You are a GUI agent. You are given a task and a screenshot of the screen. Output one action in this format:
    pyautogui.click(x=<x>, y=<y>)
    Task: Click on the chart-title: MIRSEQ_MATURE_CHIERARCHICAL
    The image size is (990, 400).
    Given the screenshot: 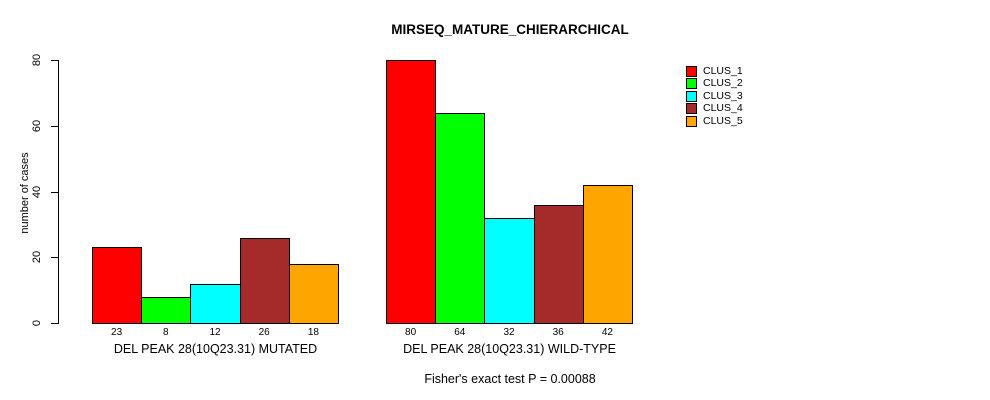 What is the action you would take?
    pyautogui.click(x=510, y=29)
    